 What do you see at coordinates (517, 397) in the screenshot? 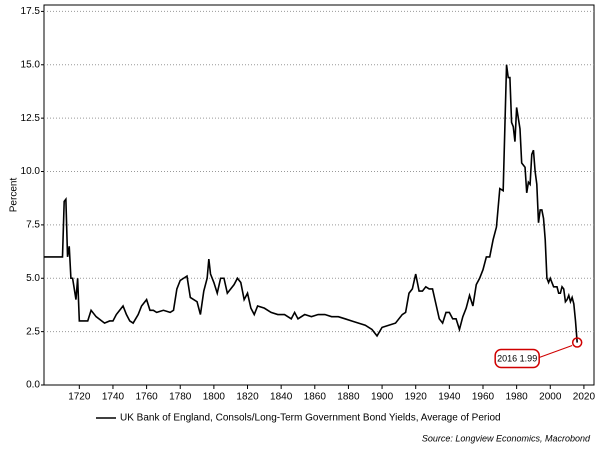
I see `x-tick-label: 1980` at bounding box center [517, 397].